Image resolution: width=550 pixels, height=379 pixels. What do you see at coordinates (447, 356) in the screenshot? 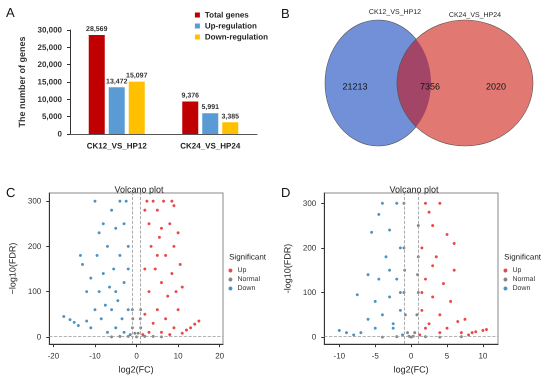
I see `x-tick-label: 5` at bounding box center [447, 356].